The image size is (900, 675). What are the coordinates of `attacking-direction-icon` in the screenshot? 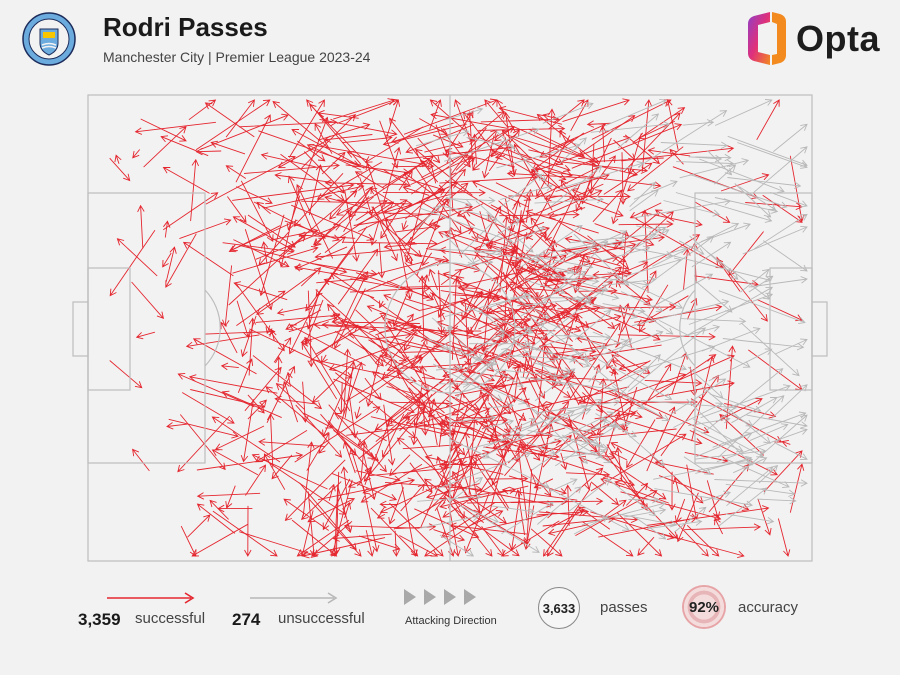 It's located at (440, 597).